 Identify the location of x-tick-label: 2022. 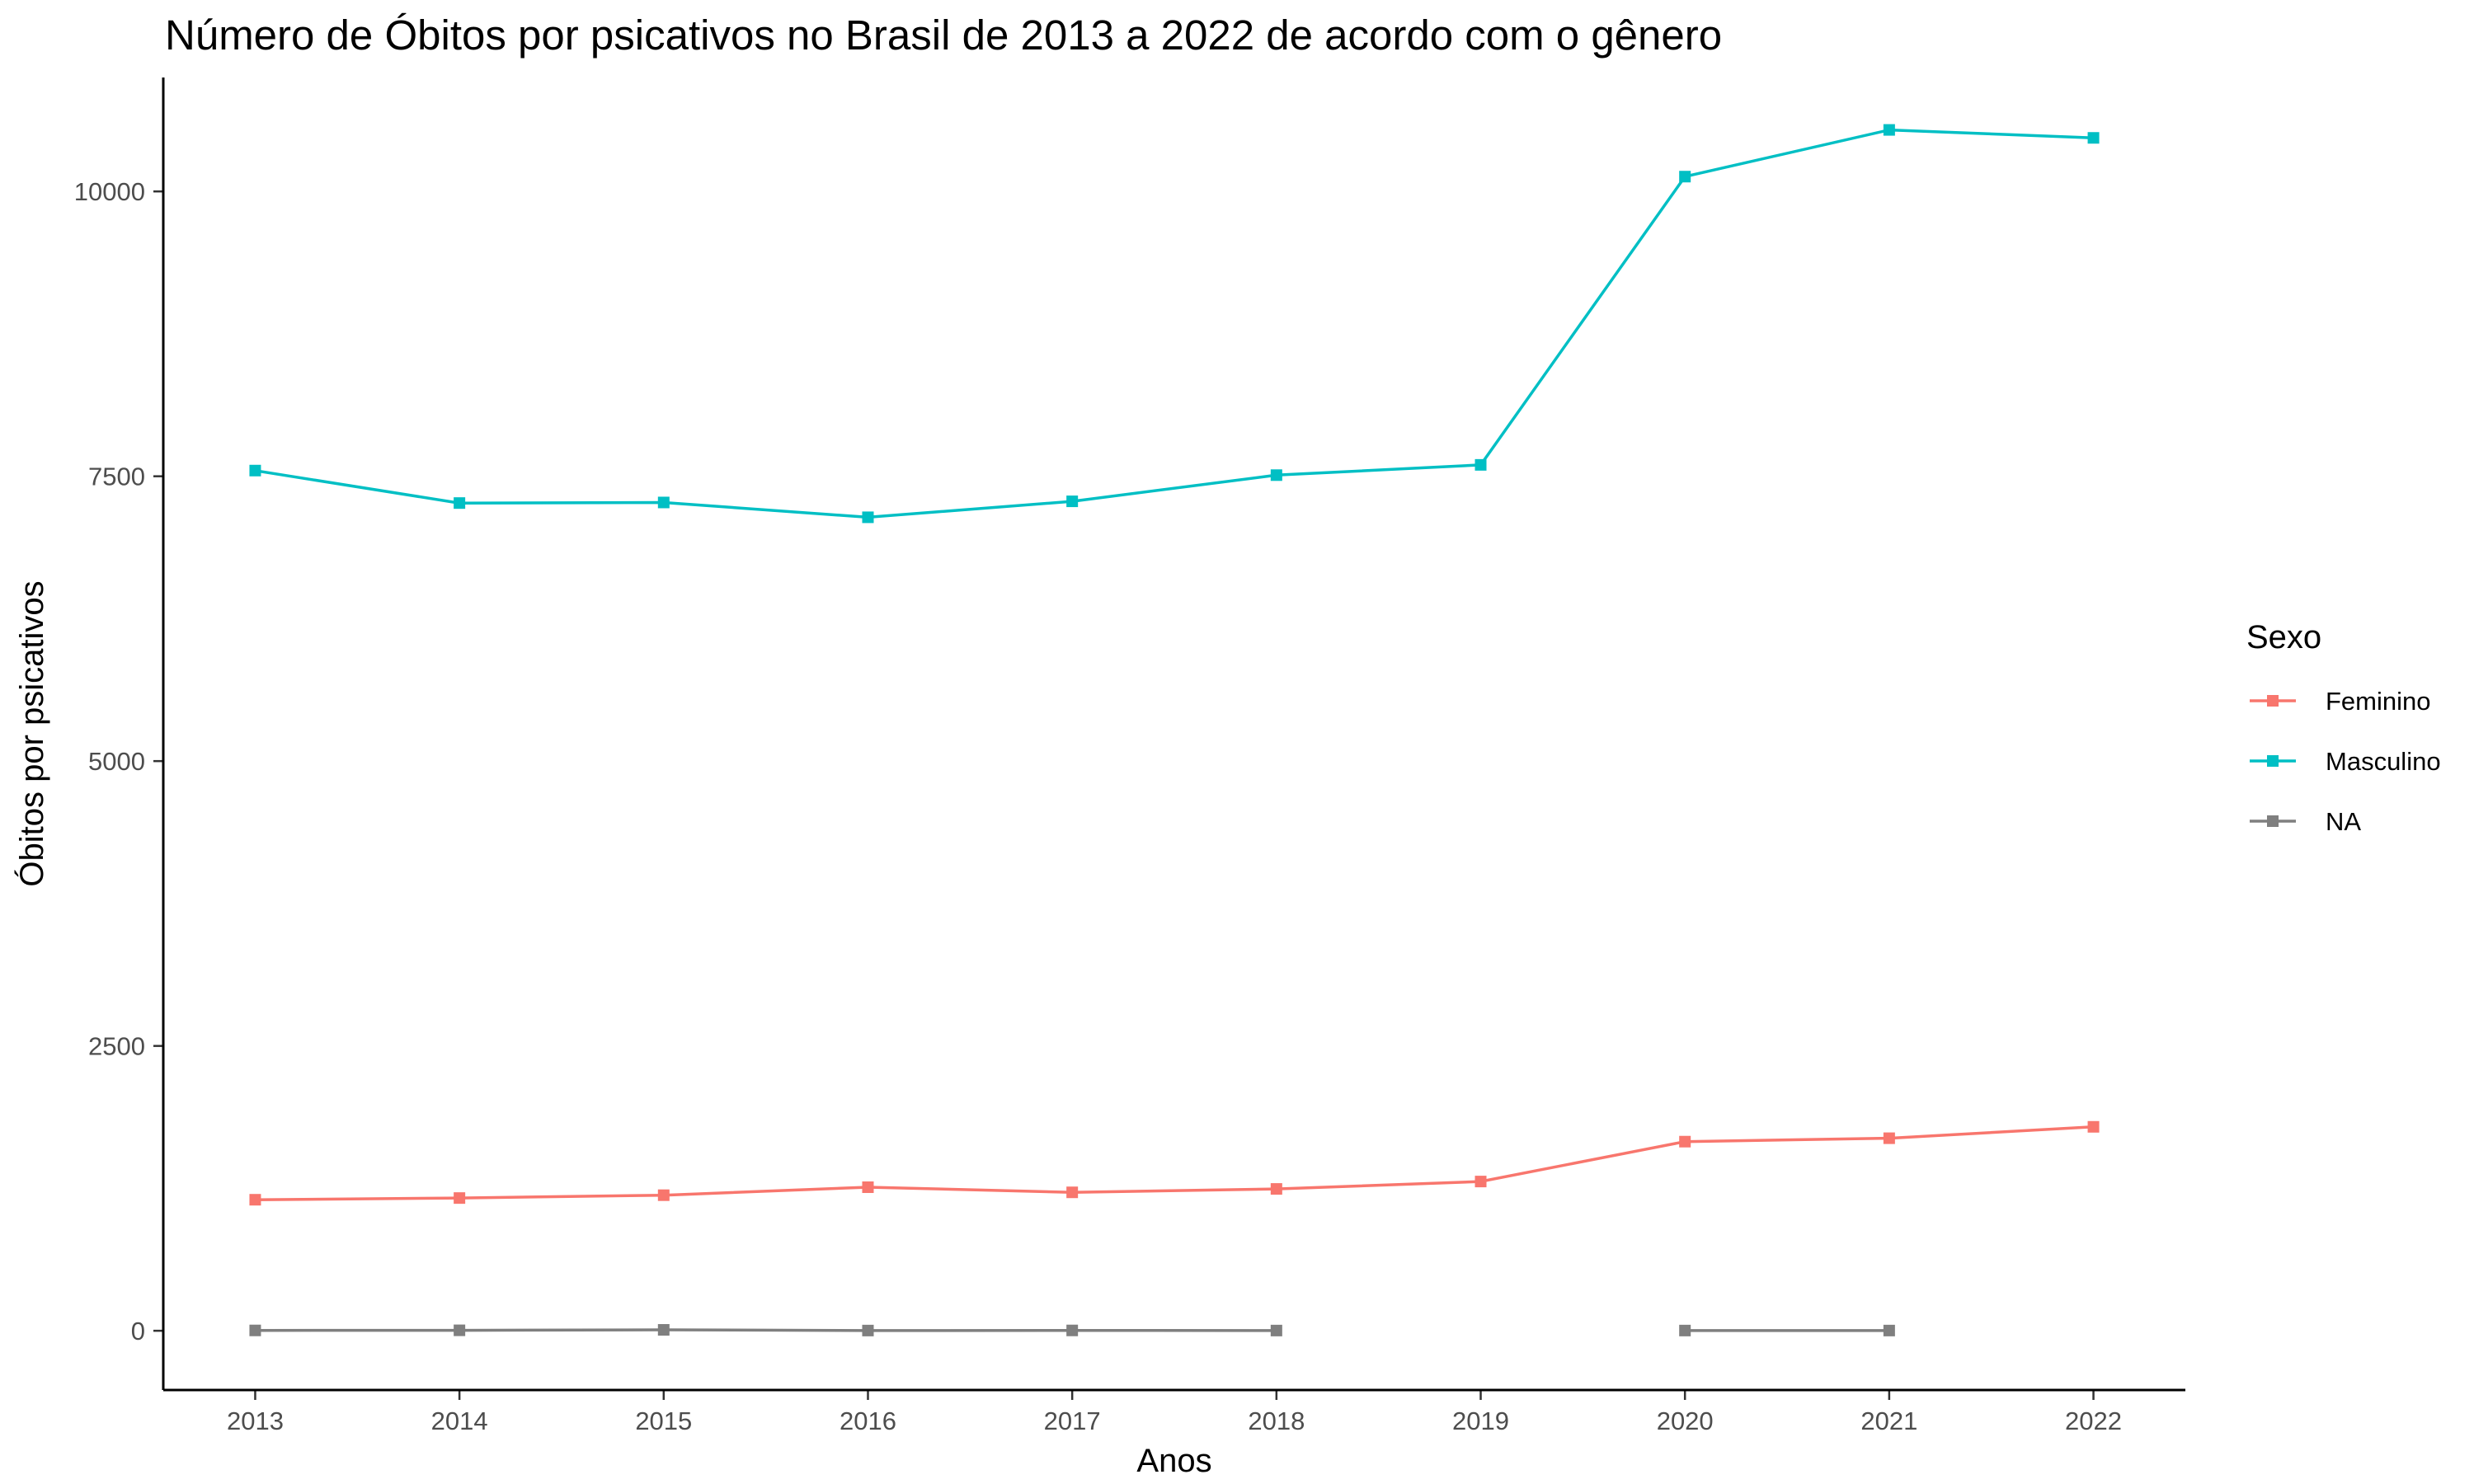
(2093, 1421).